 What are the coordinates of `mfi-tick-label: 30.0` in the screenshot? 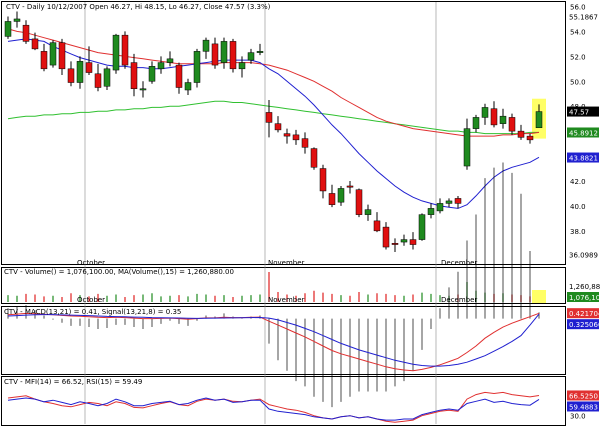 It's located at (578, 417).